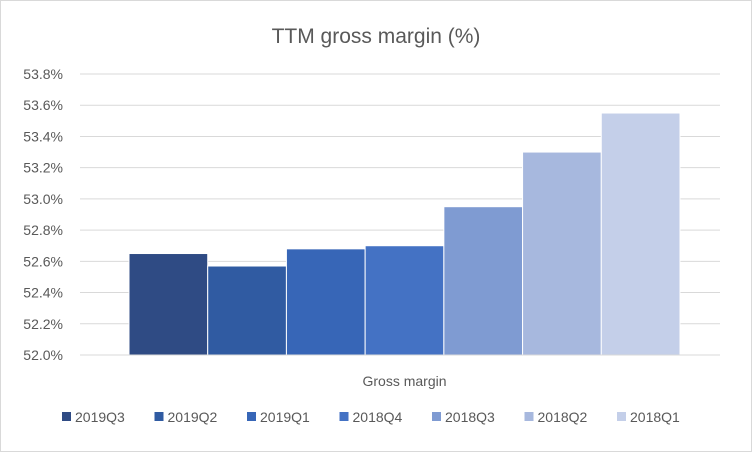  What do you see at coordinates (562, 253) in the screenshot?
I see `bar-2018q2` at bounding box center [562, 253].